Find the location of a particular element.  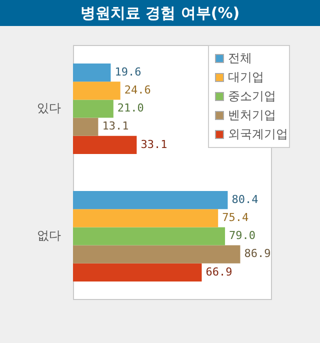

chart-title: 병원치료 경험 여부(%) is located at coordinates (160, 13).